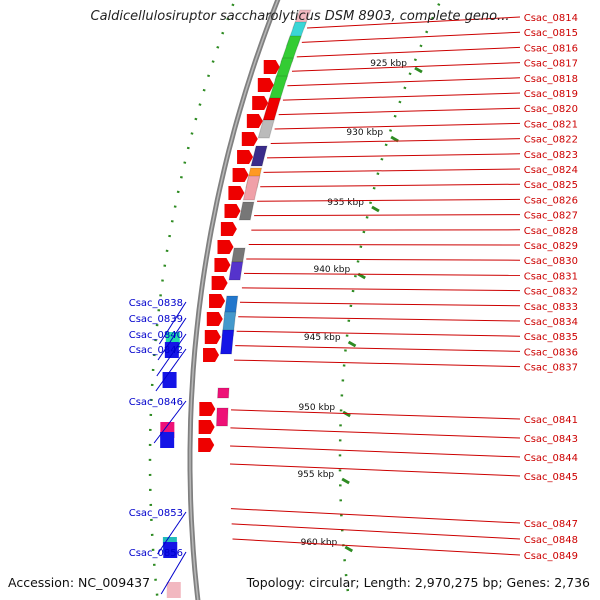 This screenshot has width=600, height=600. I want to click on scale-tick-label: 940 kbp, so click(331, 270).